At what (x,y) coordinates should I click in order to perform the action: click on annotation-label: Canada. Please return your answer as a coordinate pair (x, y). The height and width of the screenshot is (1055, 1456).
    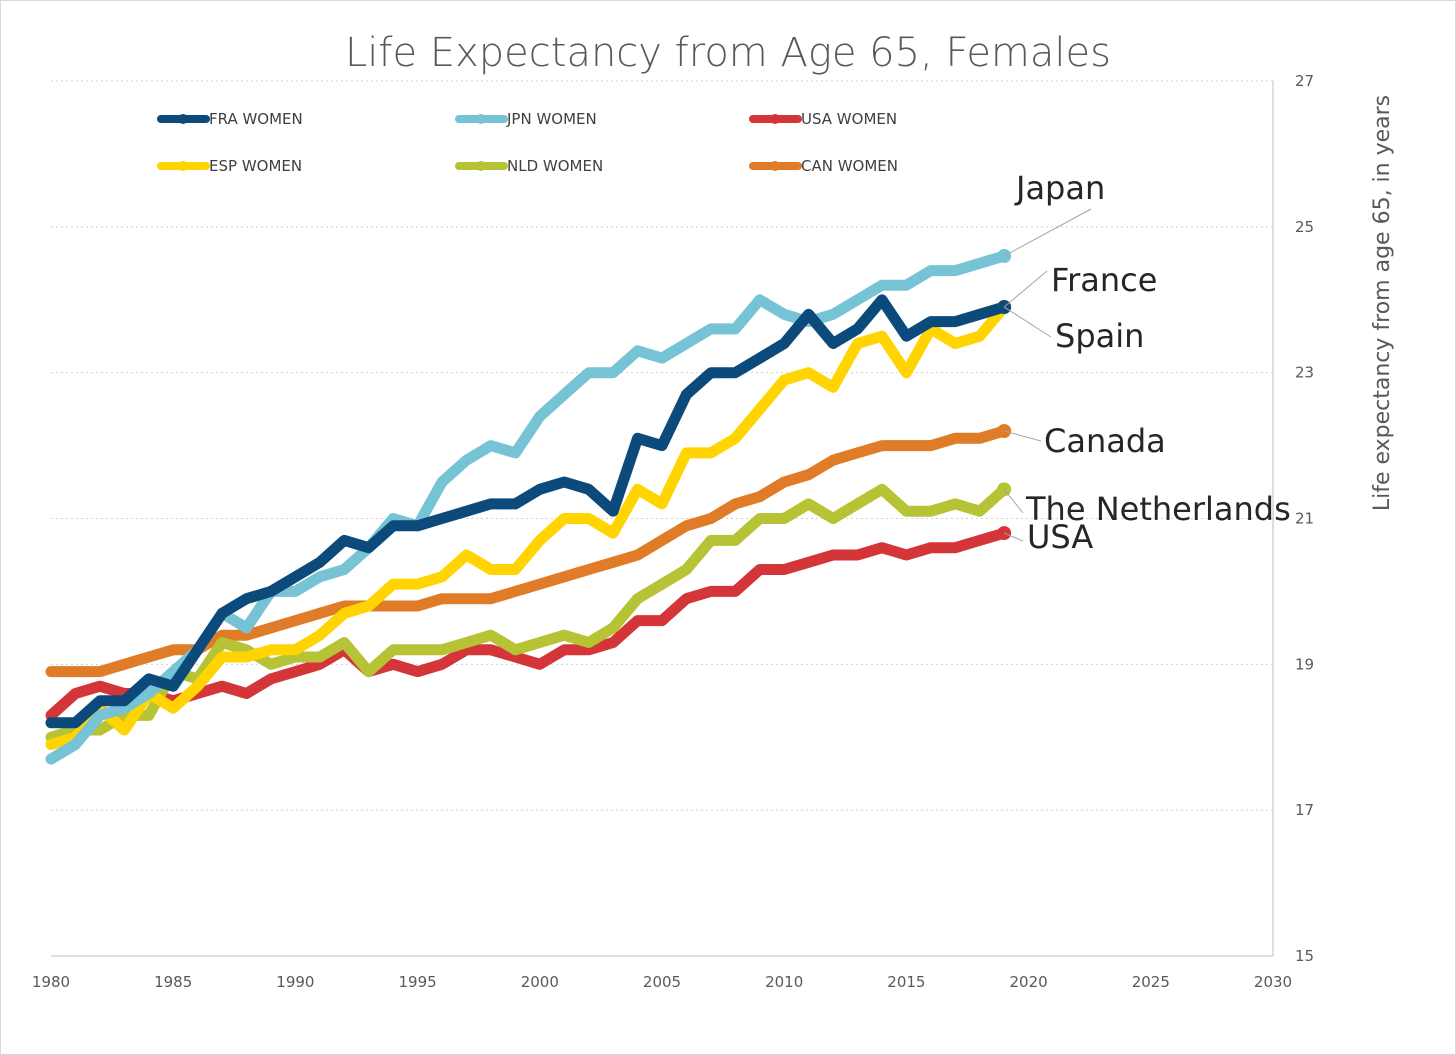
    Looking at the image, I should click on (1105, 441).